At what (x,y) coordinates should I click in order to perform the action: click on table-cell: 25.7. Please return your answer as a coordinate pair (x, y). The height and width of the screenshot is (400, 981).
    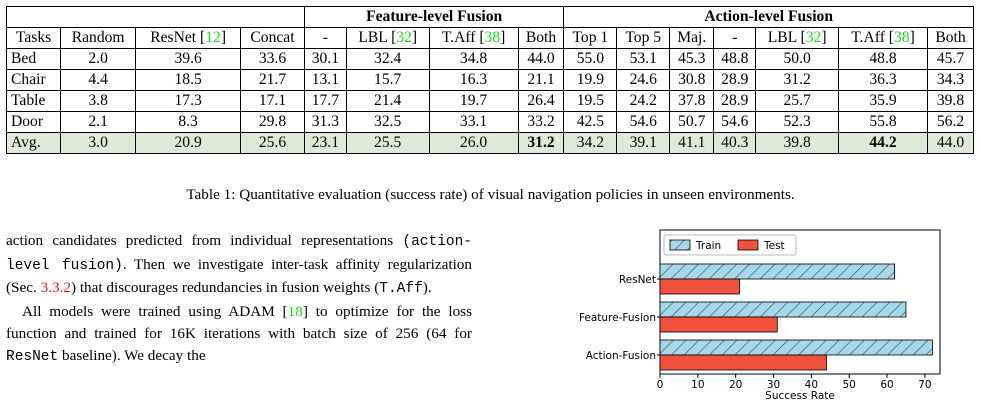
    Looking at the image, I should click on (797, 101).